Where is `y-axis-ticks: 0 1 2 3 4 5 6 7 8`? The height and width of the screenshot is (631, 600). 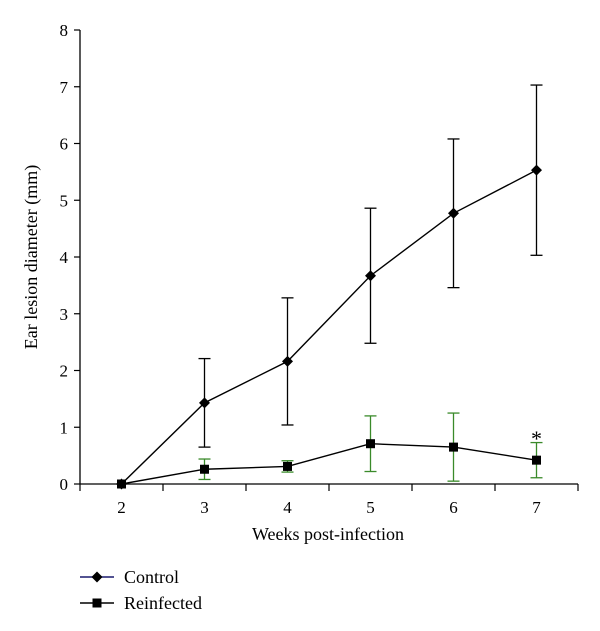
y-axis-ticks: 0 1 2 3 4 5 6 7 8 is located at coordinates (70, 257).